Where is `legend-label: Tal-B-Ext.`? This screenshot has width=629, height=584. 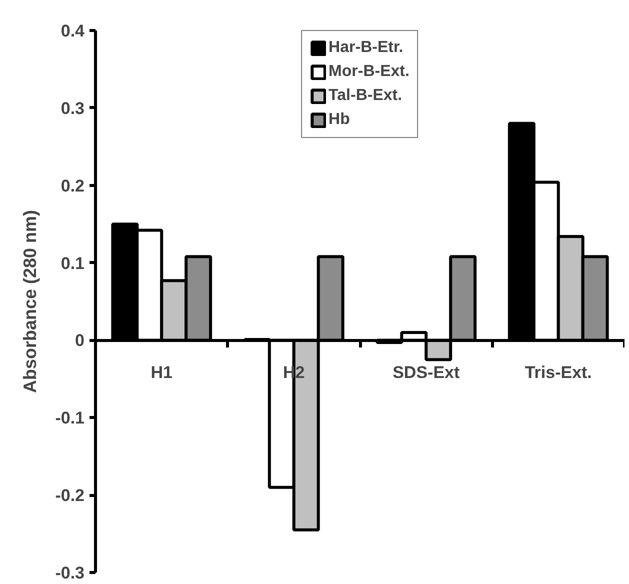
legend-label: Tal-B-Ext. is located at coordinates (365, 96).